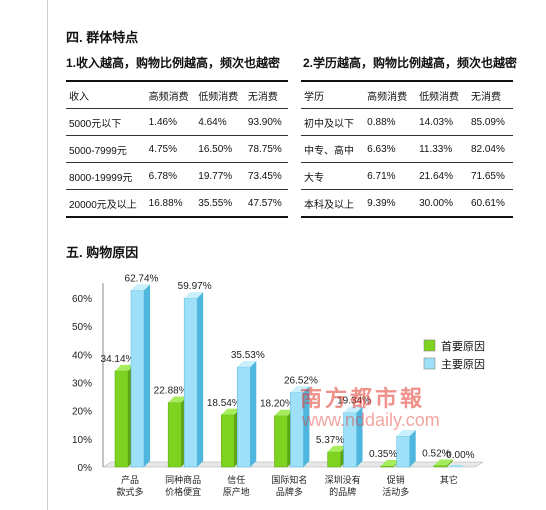  Describe the element at coordinates (390, 149) in the screenshot. I see `table-cell: 6.63%` at that location.